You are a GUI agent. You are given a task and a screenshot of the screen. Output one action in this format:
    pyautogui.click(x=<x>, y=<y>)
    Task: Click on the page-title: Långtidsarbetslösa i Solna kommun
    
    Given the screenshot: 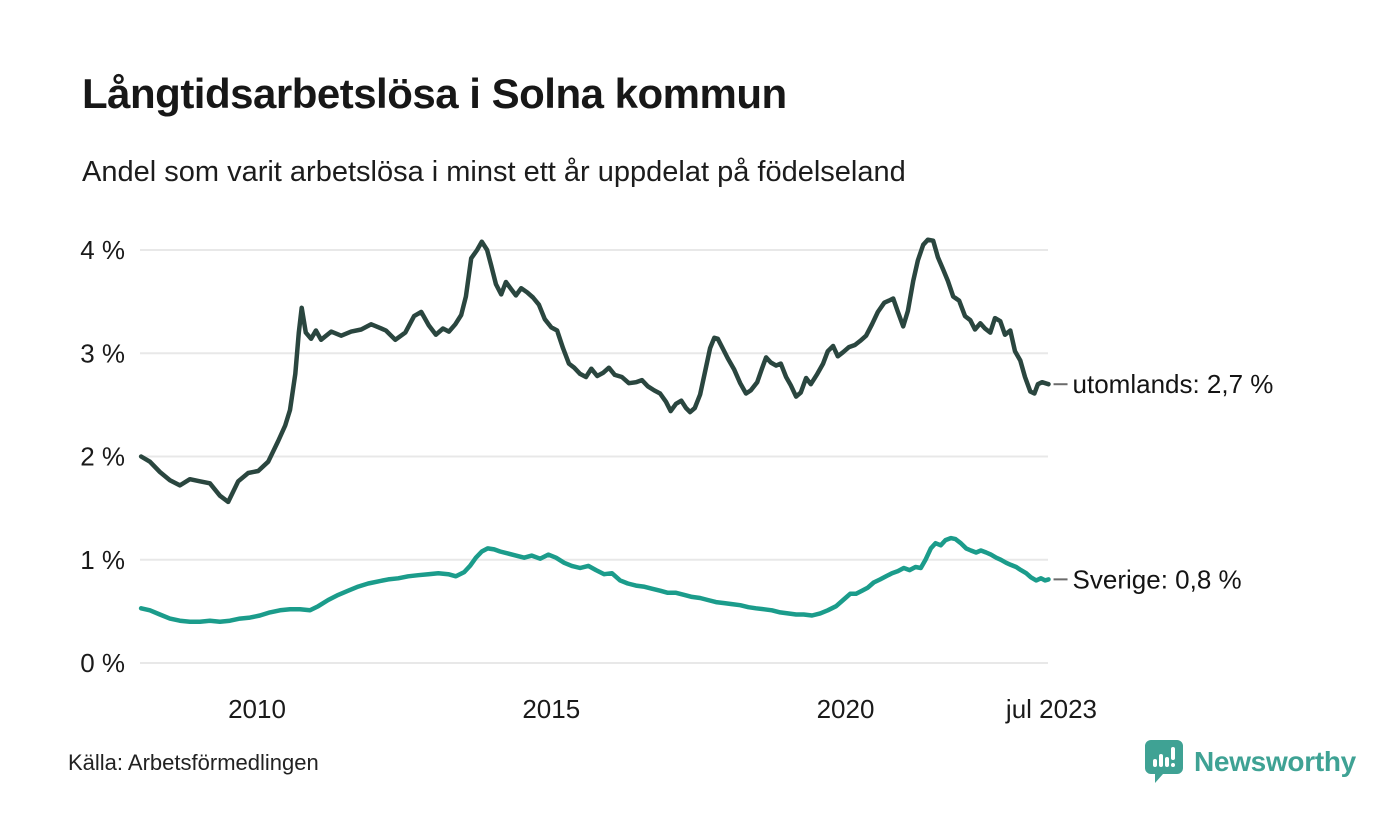 What is the action you would take?
    pyautogui.click(x=434, y=93)
    